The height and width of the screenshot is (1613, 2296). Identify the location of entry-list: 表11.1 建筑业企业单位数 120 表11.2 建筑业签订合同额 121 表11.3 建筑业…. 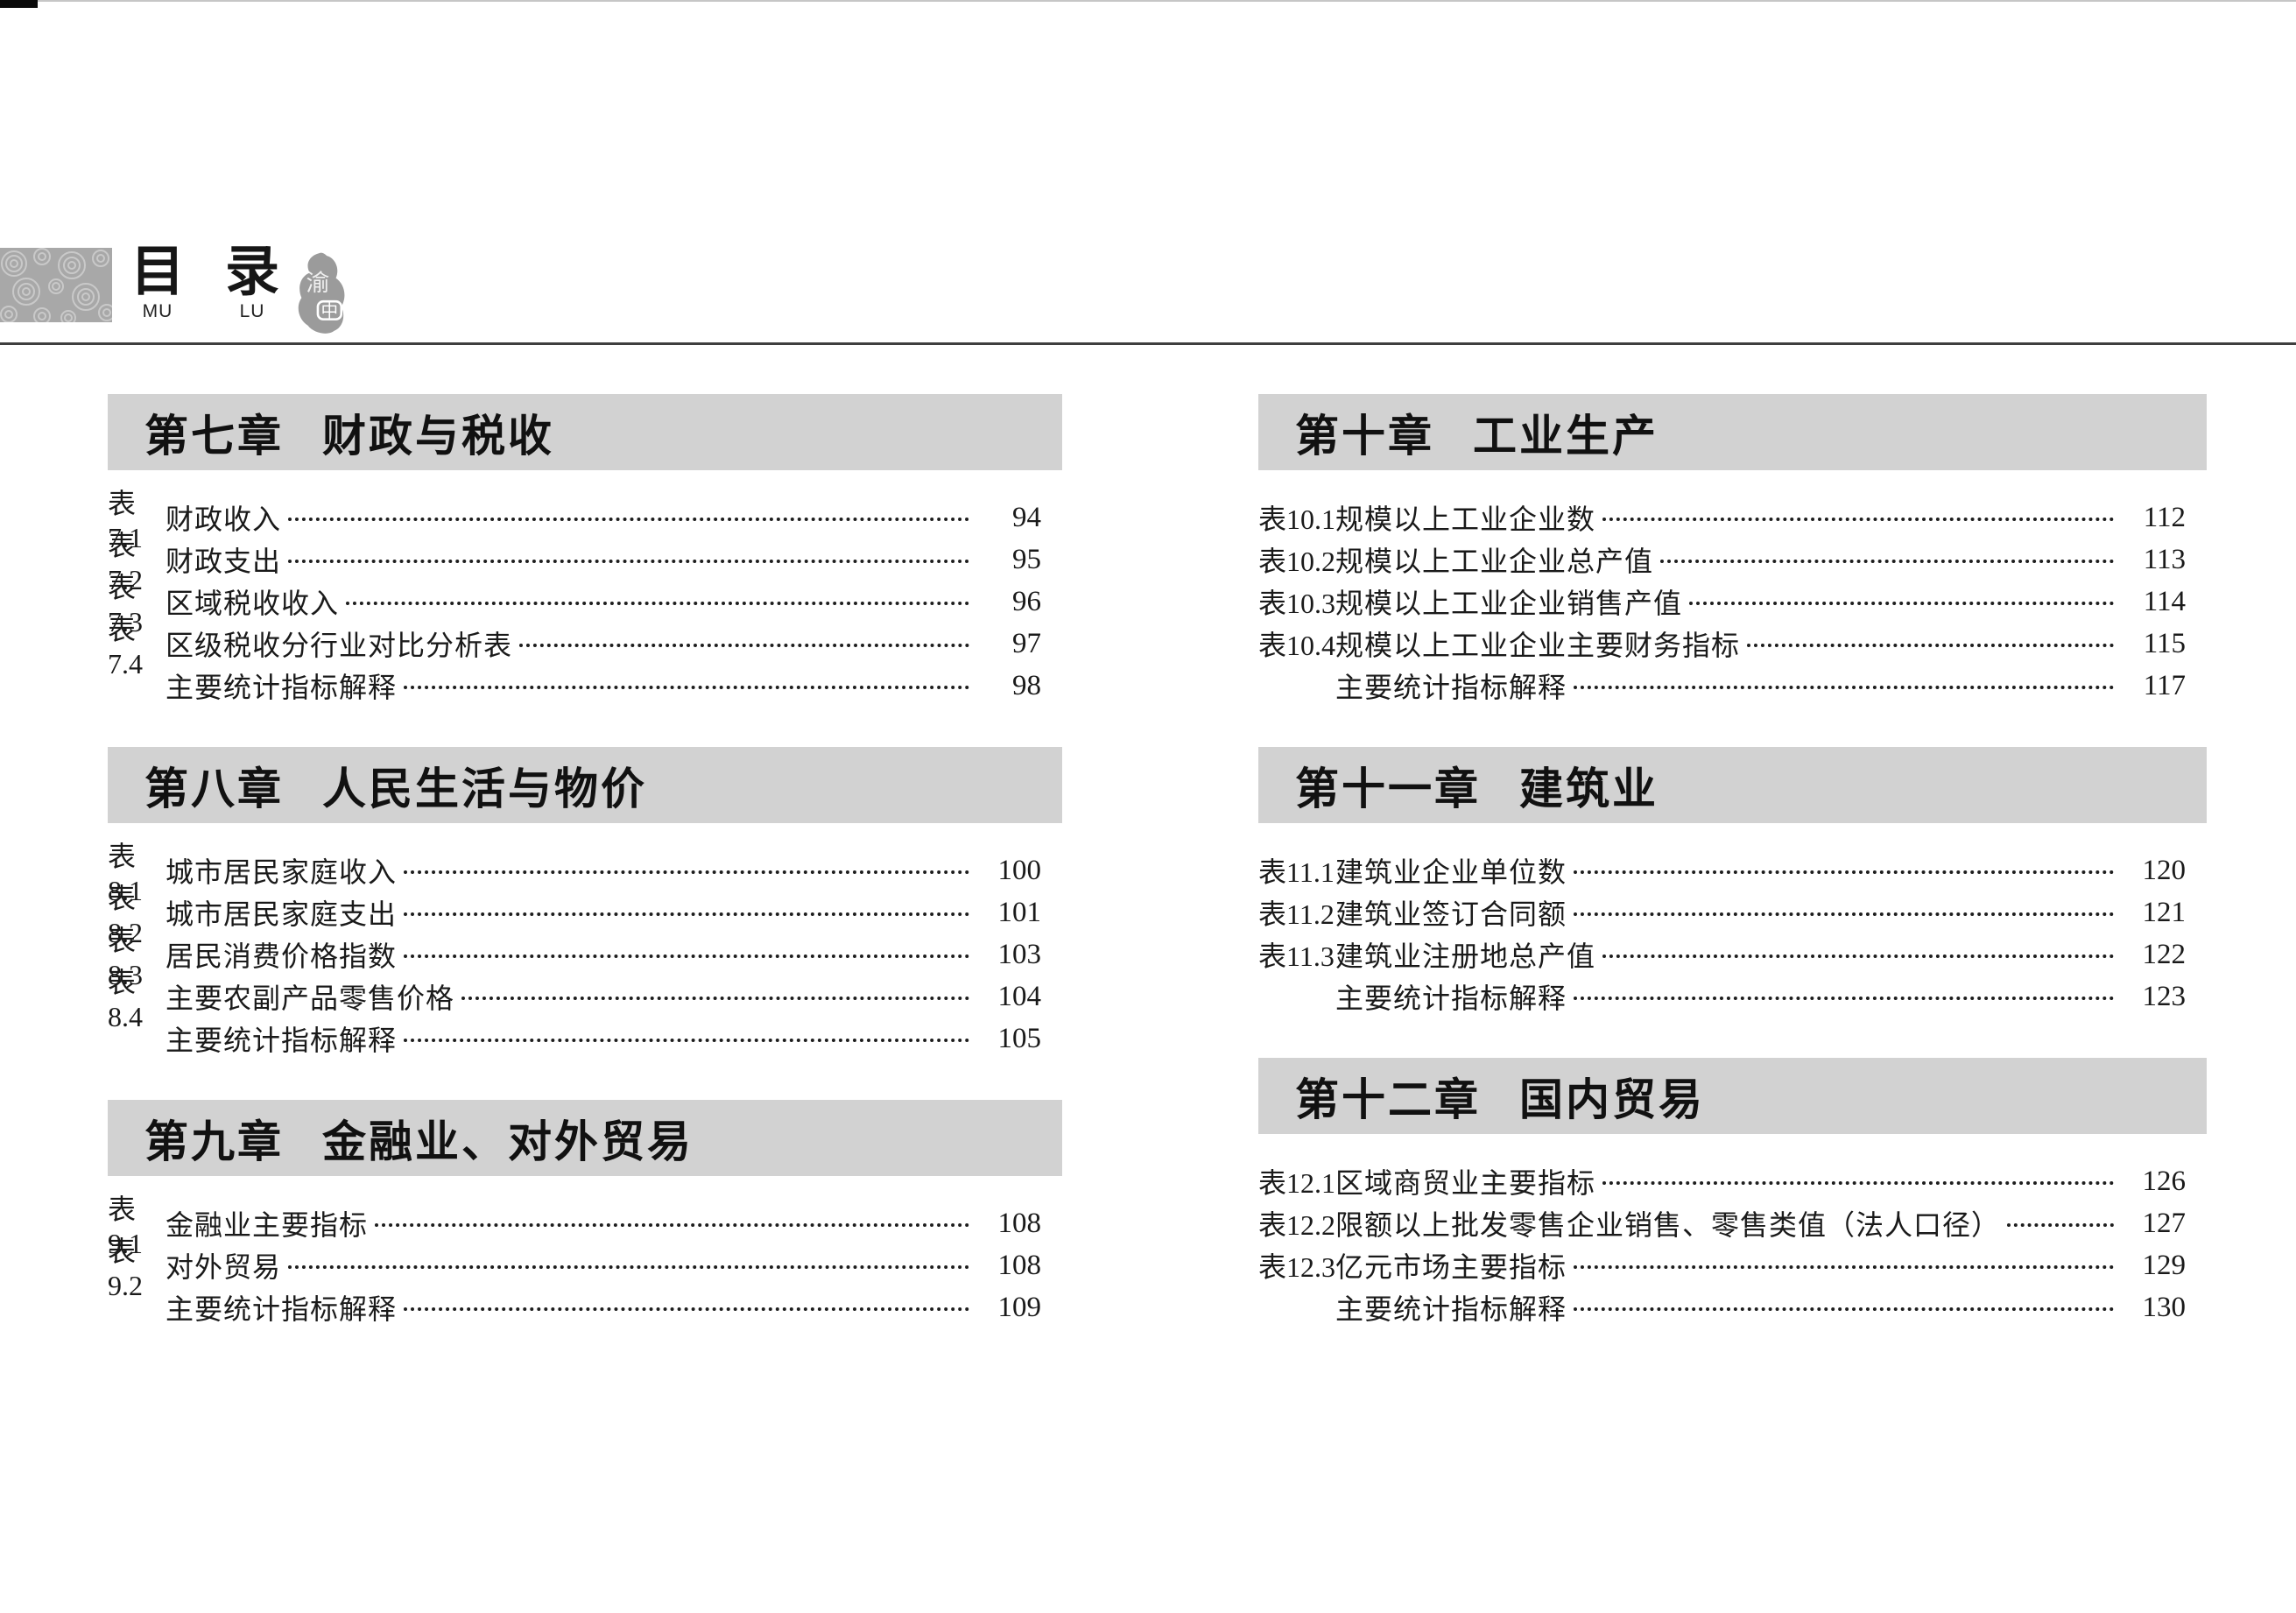
(1732, 933).